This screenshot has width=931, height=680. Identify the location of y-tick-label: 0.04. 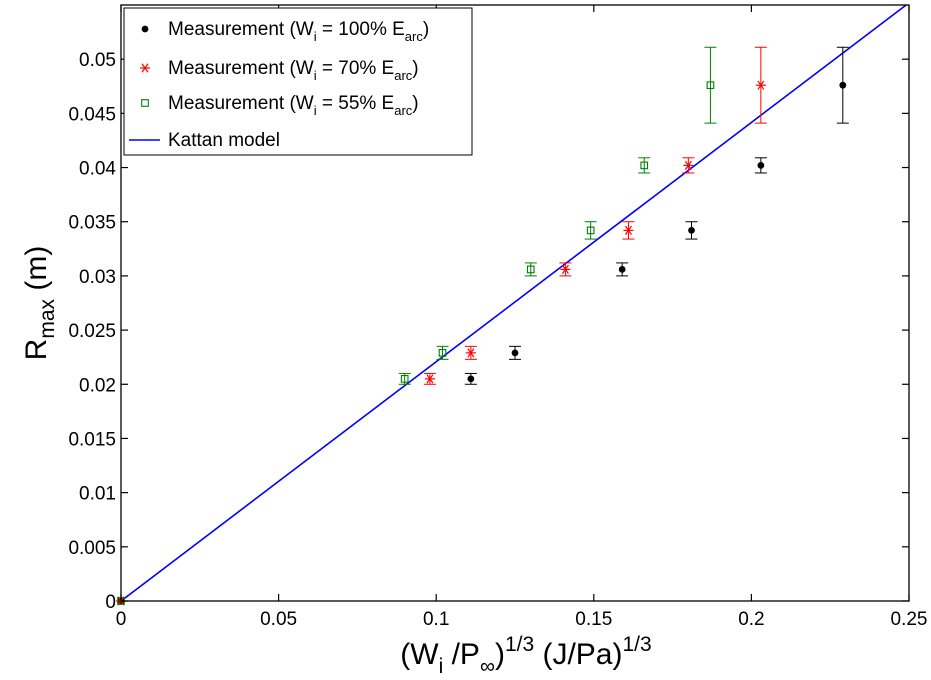
(97, 169).